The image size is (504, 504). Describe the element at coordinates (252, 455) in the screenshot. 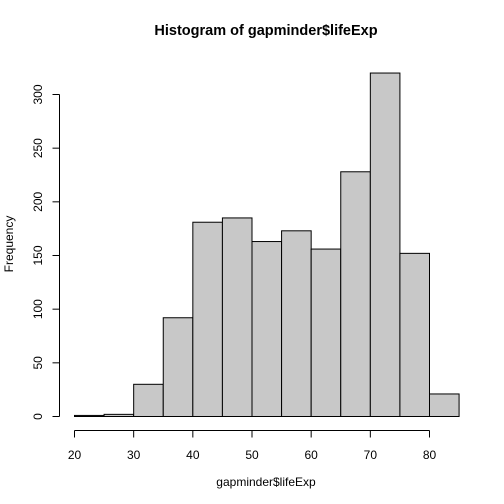

I see `x-tick-label: 50` at that location.